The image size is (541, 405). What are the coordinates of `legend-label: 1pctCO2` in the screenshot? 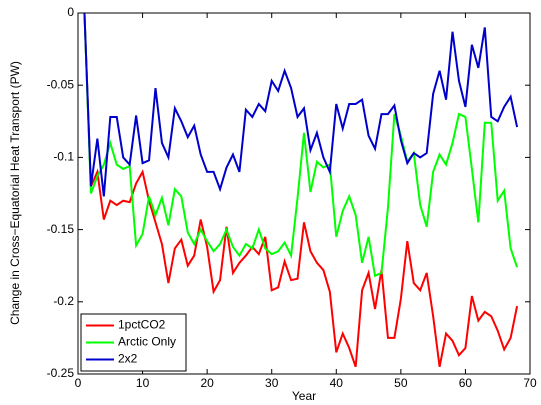 It's located at (142, 325).